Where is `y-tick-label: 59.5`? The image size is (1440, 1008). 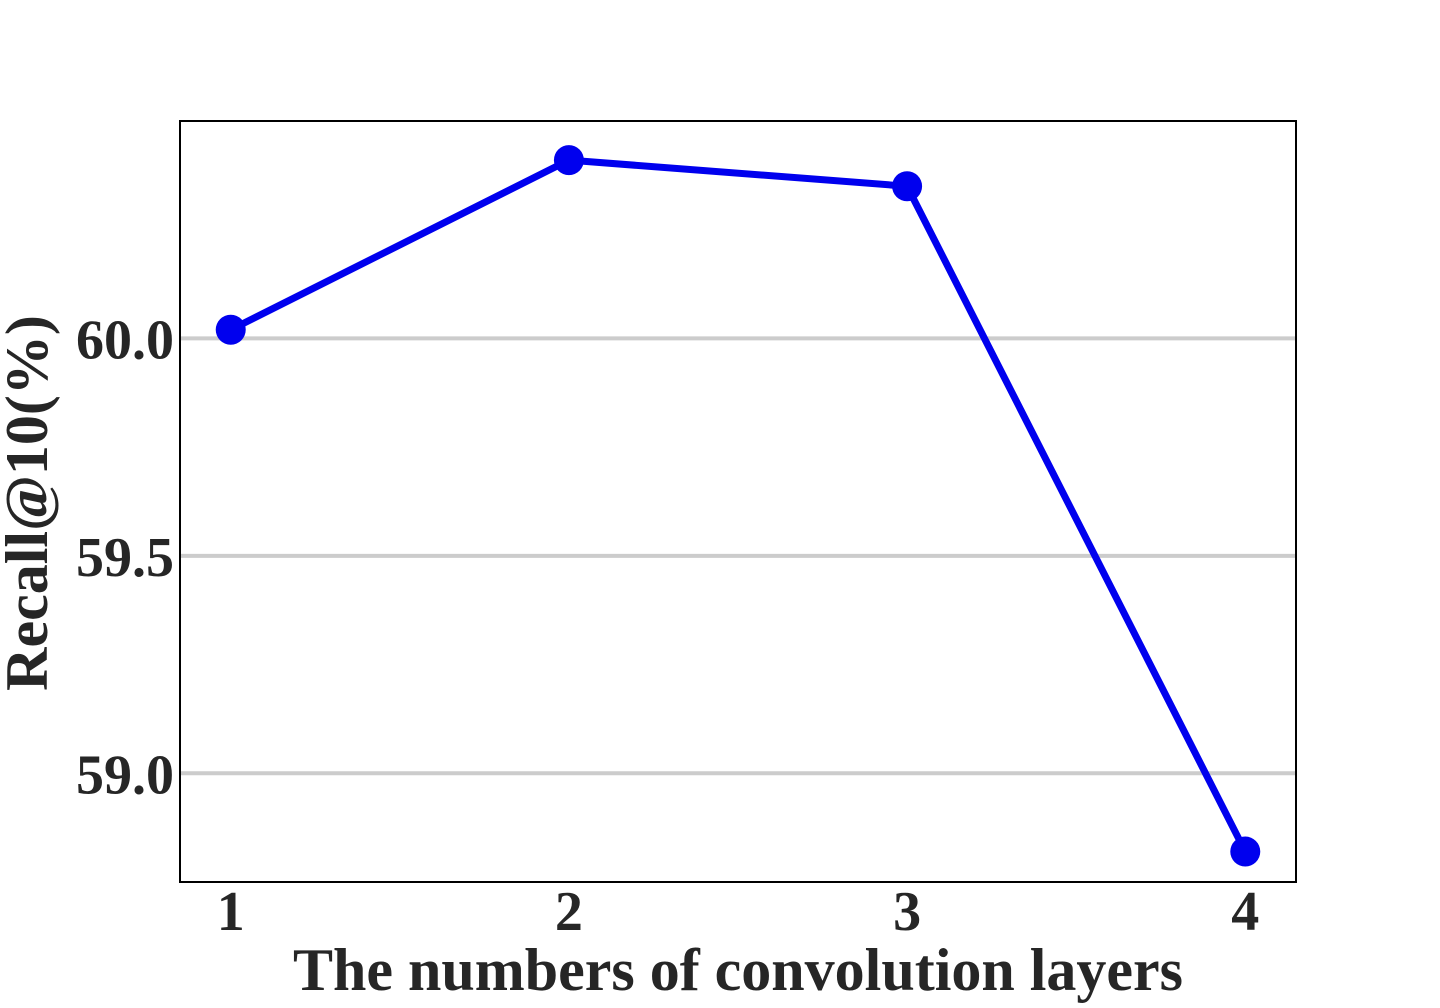 y-tick-label: 59.5 is located at coordinates (125, 558).